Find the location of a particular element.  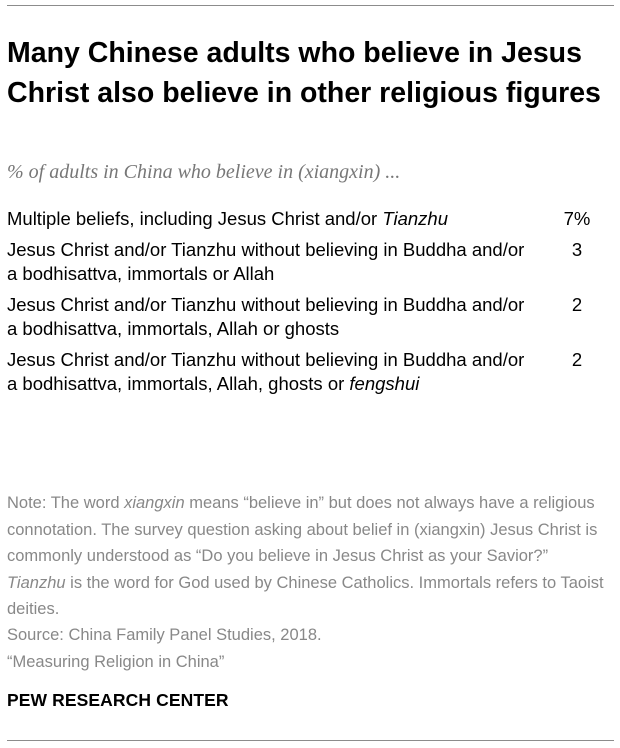

italic-term: fengshui is located at coordinates (384, 383).